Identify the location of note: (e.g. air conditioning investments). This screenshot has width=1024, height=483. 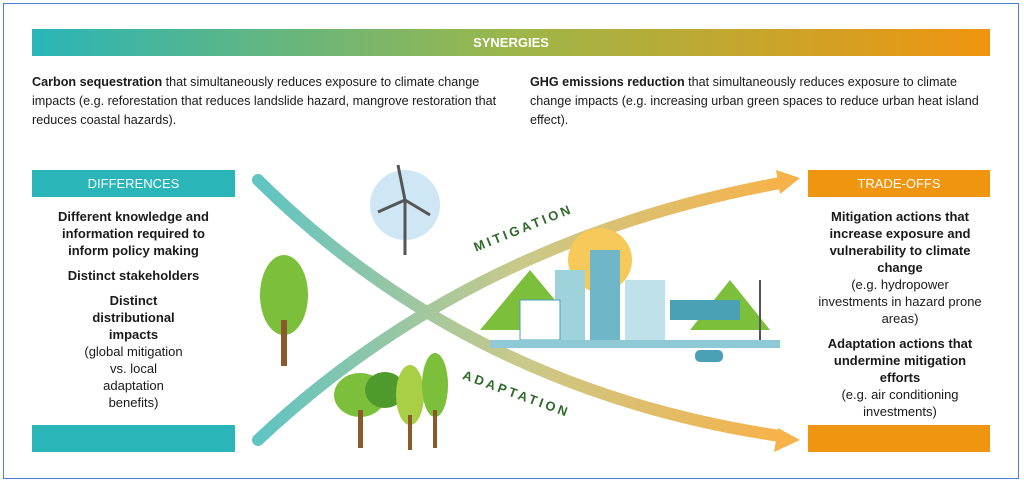
(900, 403).